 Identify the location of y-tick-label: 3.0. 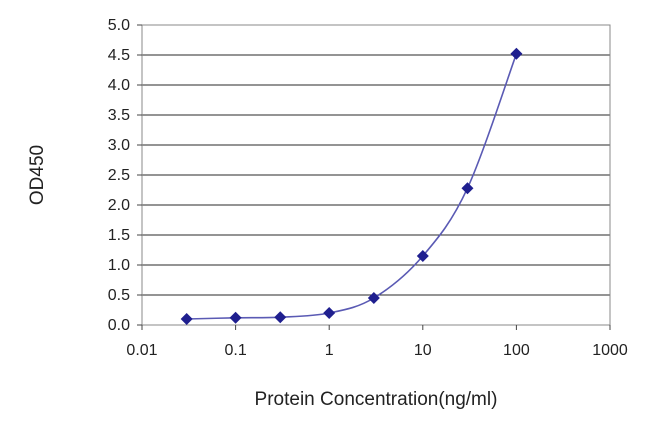
(119, 145).